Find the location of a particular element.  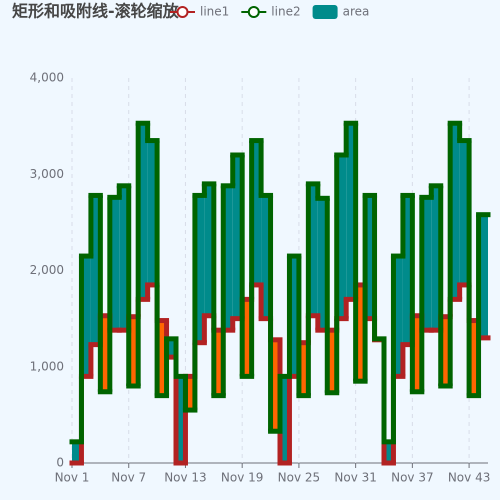

chart-title: 矩形和吸附线-滚轮缩放 is located at coordinates (96, 11).